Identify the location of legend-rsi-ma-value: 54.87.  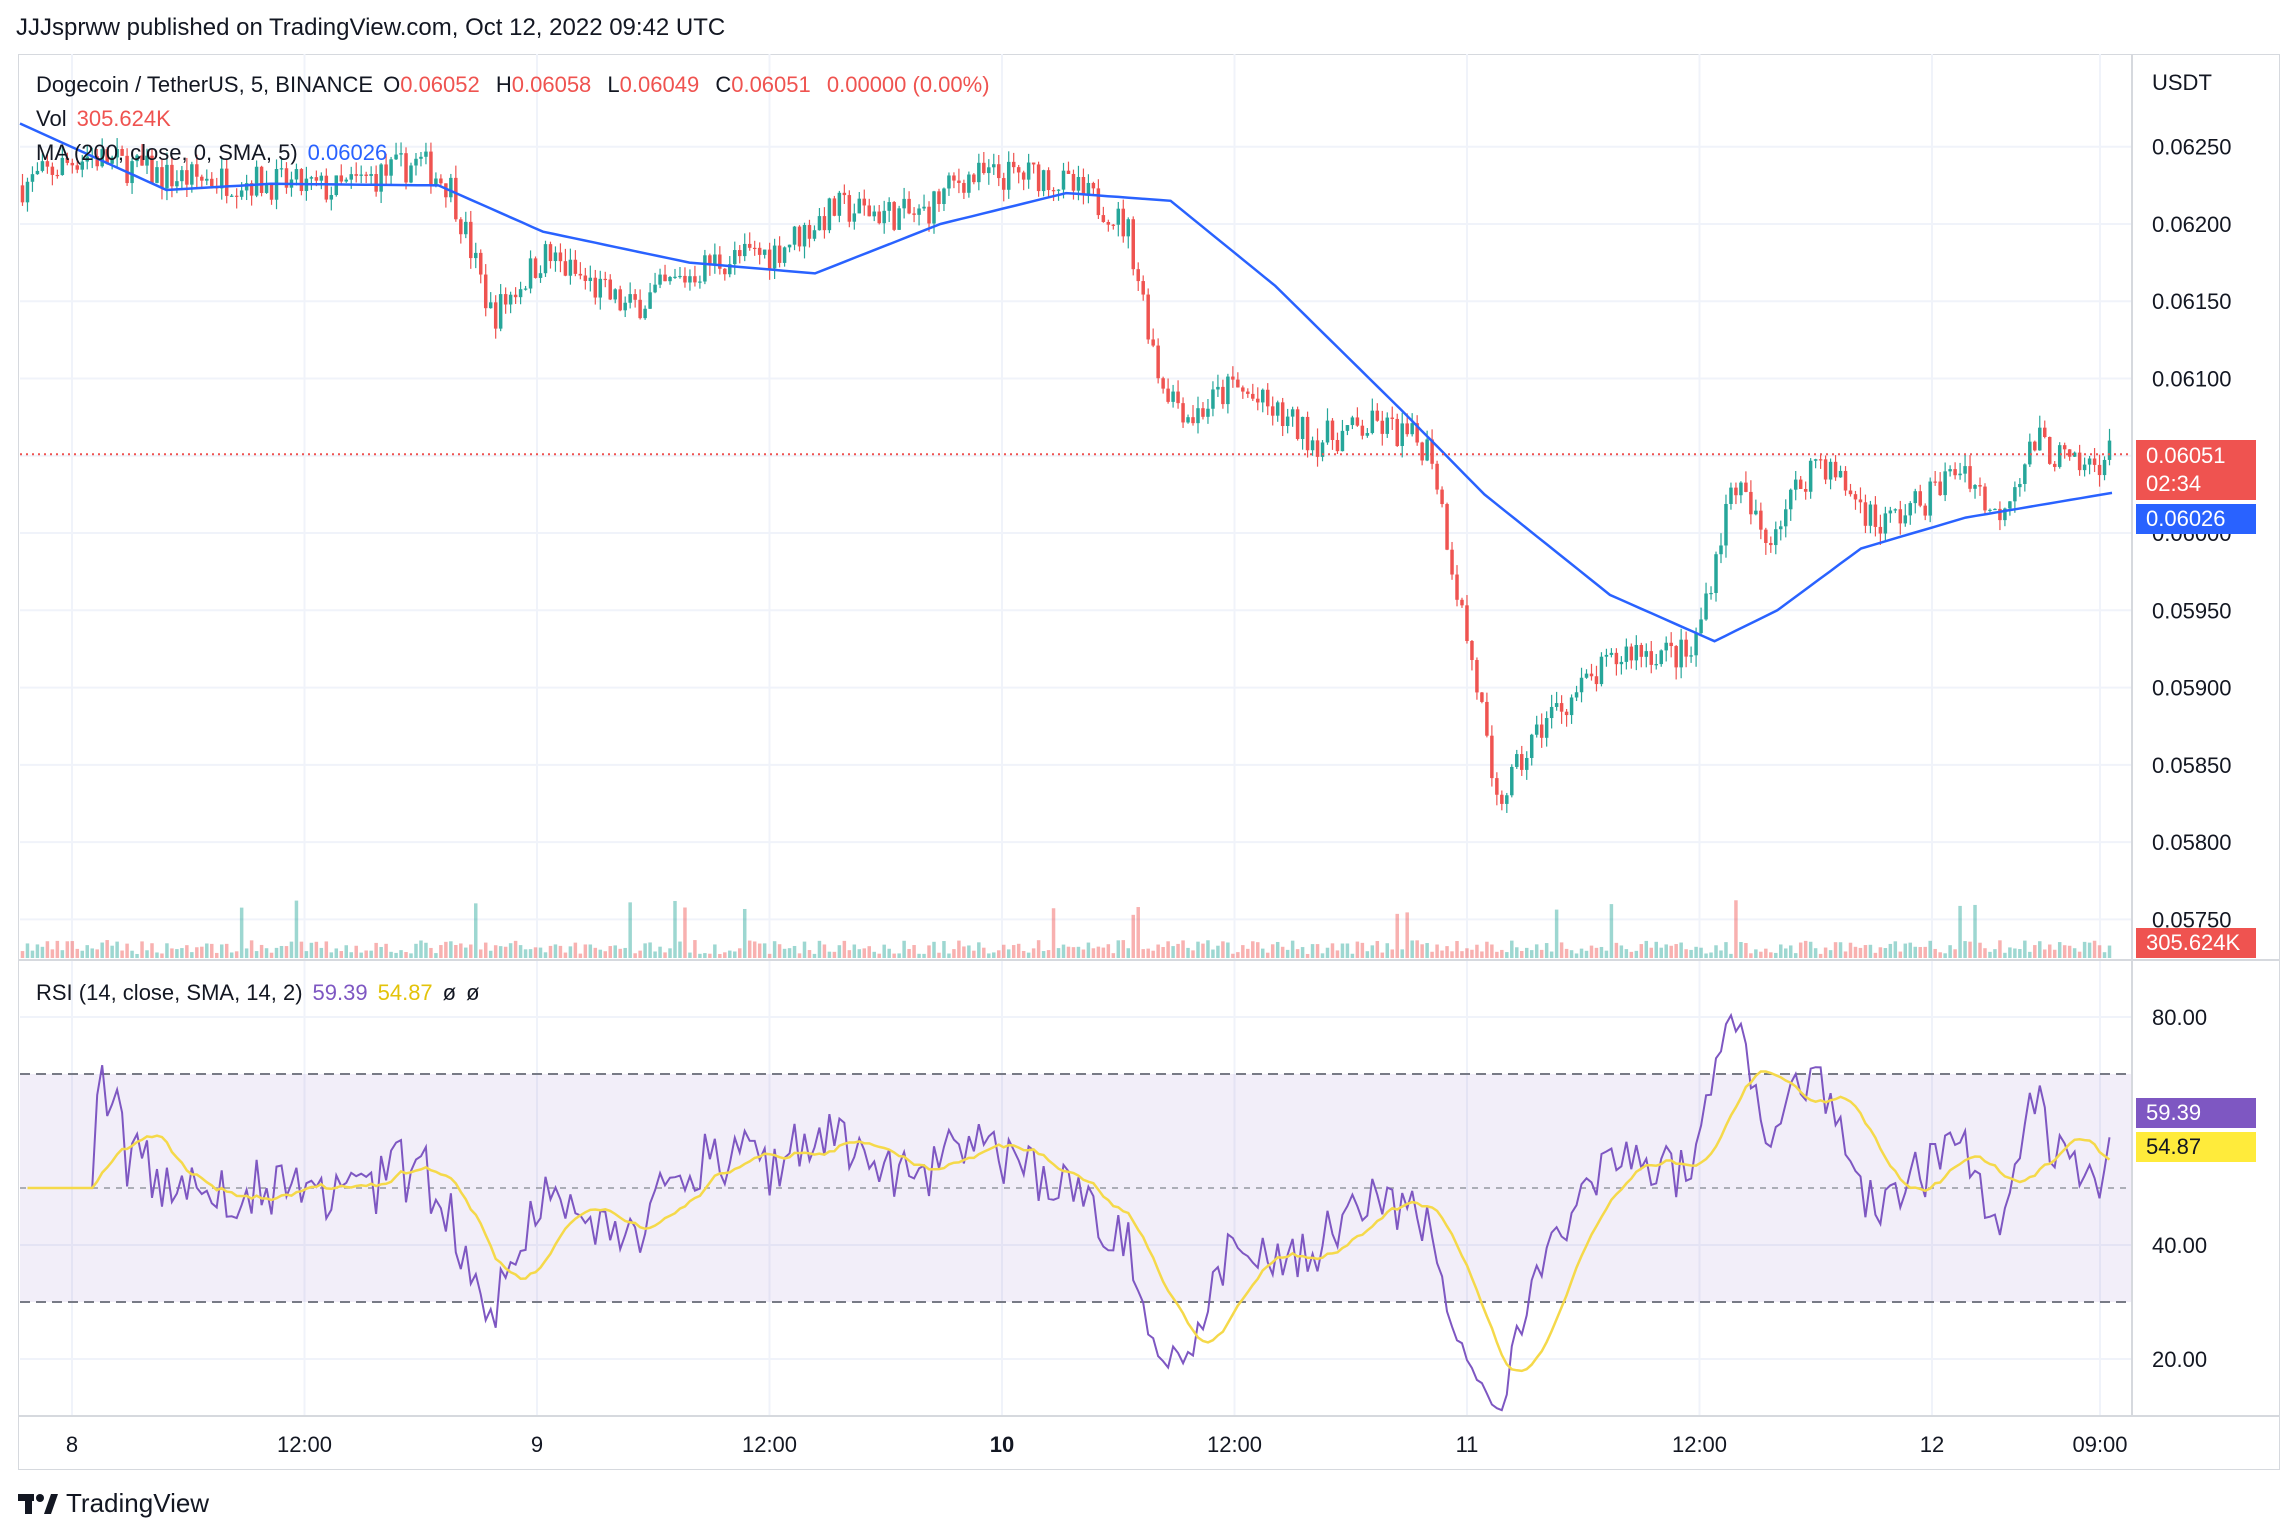
(405, 992).